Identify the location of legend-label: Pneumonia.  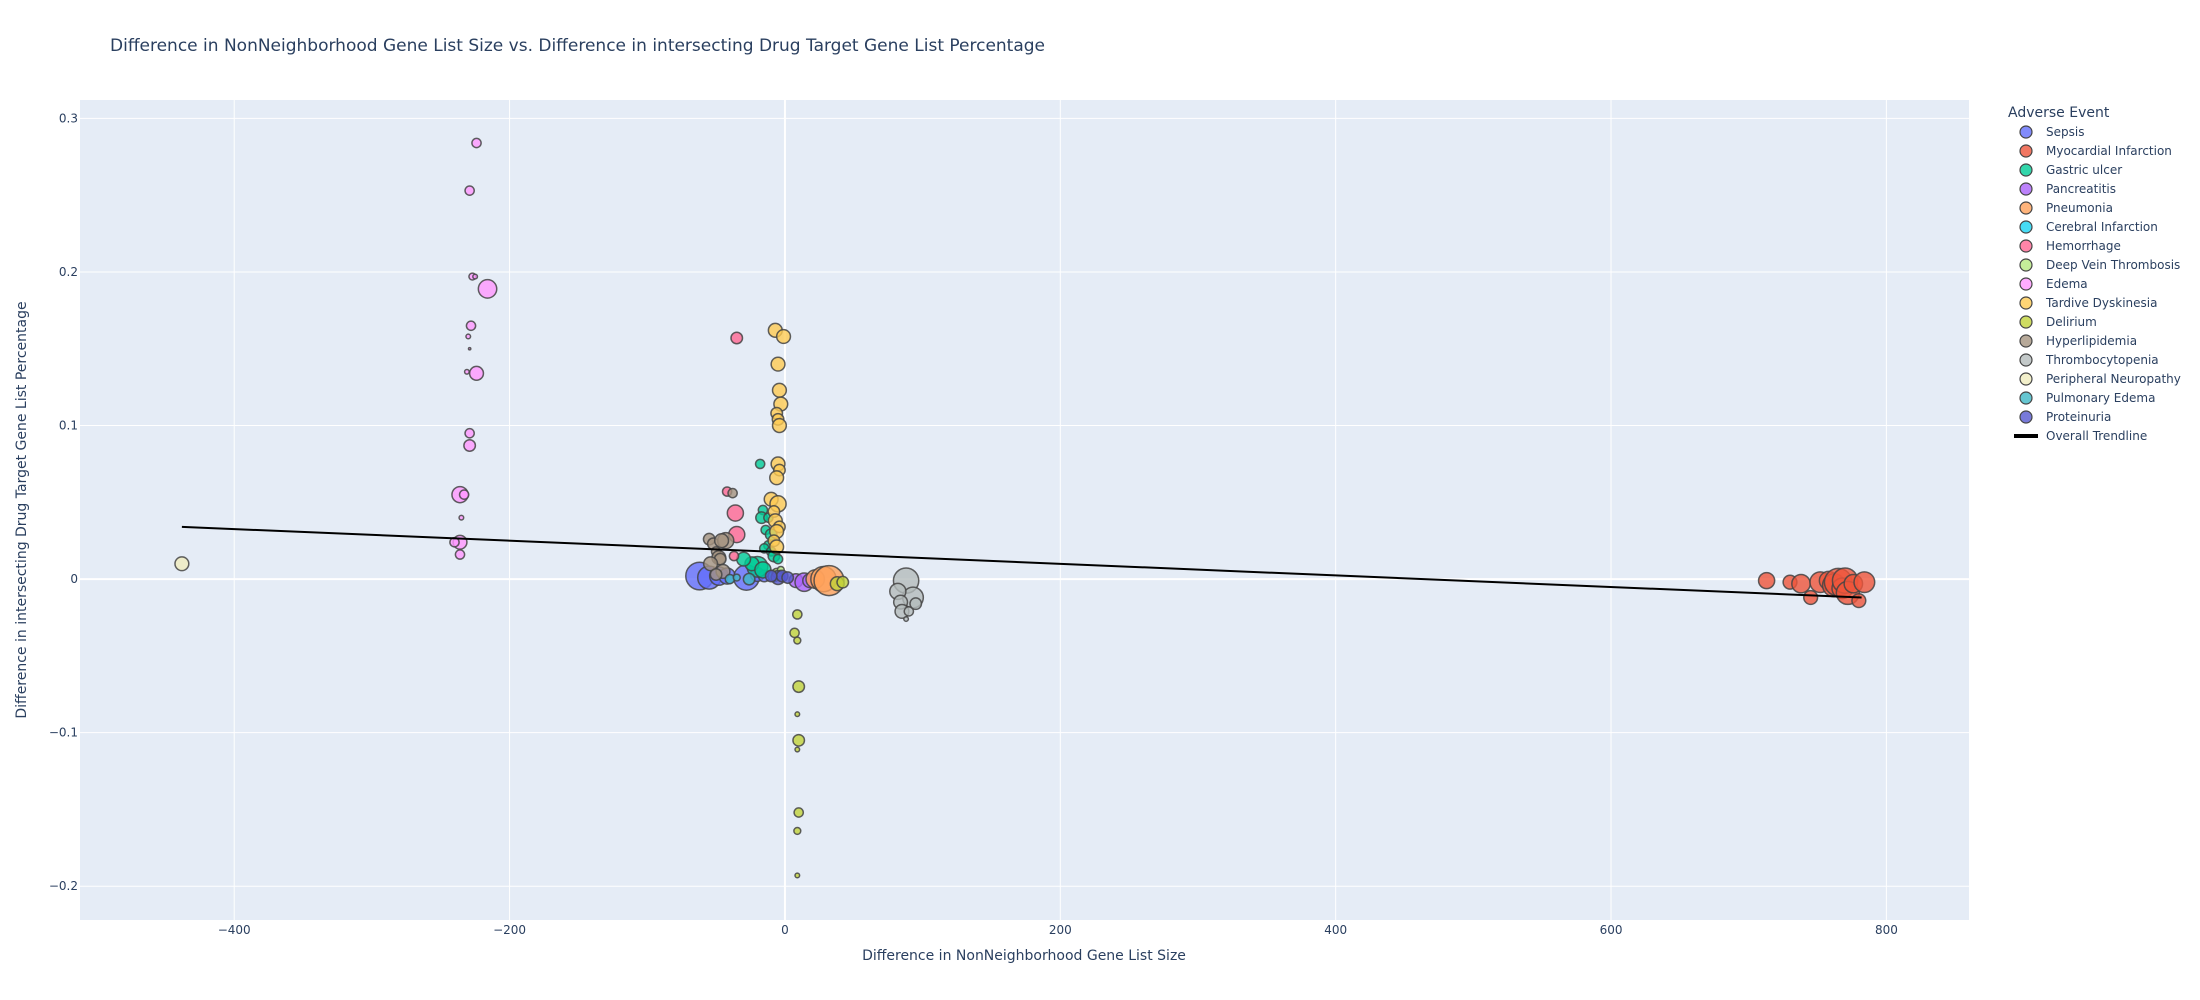
(2079, 208).